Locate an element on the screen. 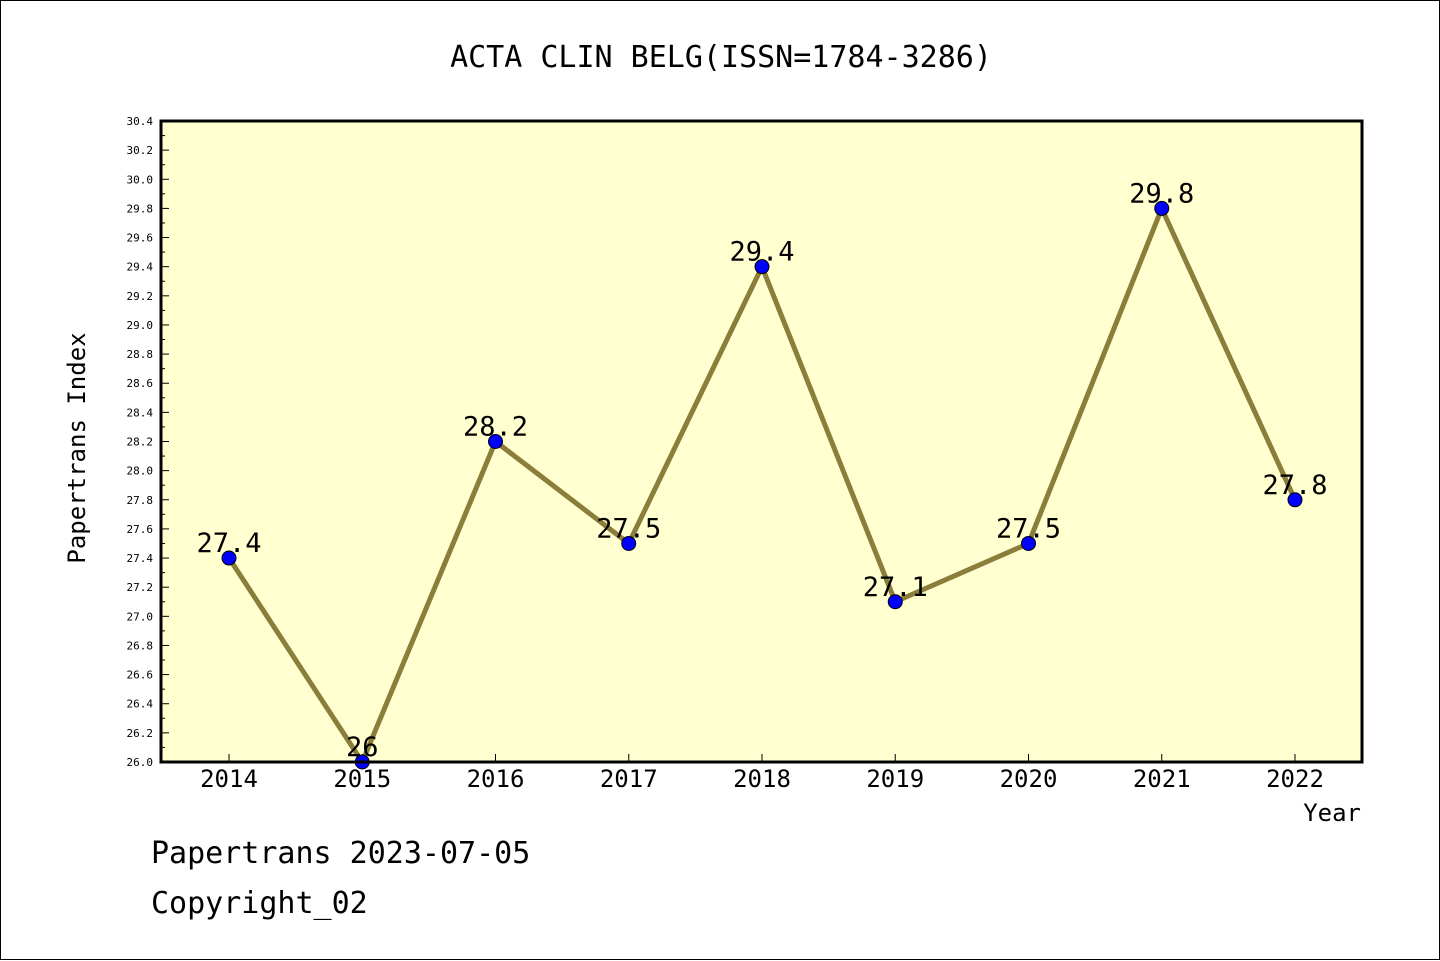 The width and height of the screenshot is (1440, 961). y-tick-label: 26.8 is located at coordinates (140, 645).